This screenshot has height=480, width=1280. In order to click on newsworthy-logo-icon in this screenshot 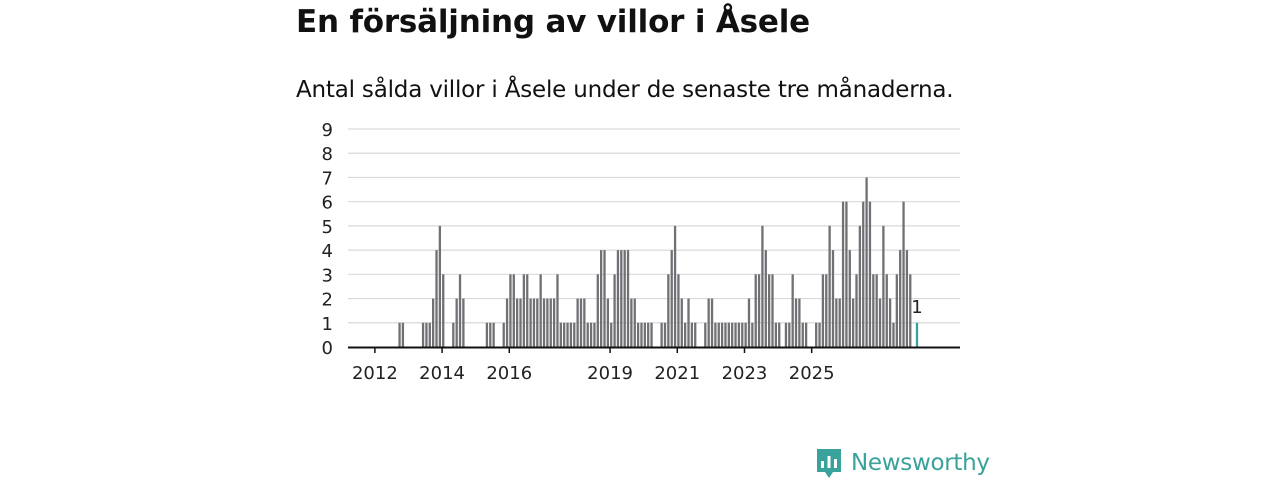, I will do `click(829, 463)`.